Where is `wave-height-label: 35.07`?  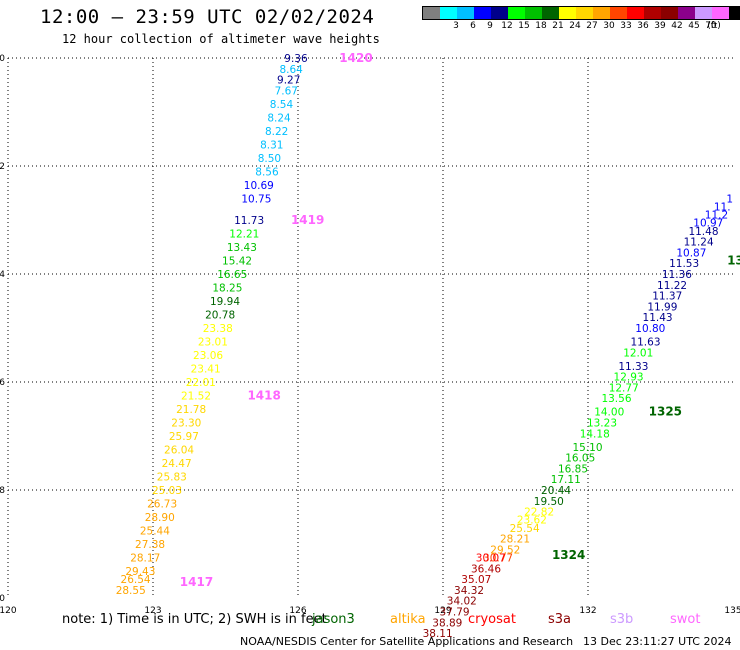 wave-height-label: 35.07 is located at coordinates (476, 580).